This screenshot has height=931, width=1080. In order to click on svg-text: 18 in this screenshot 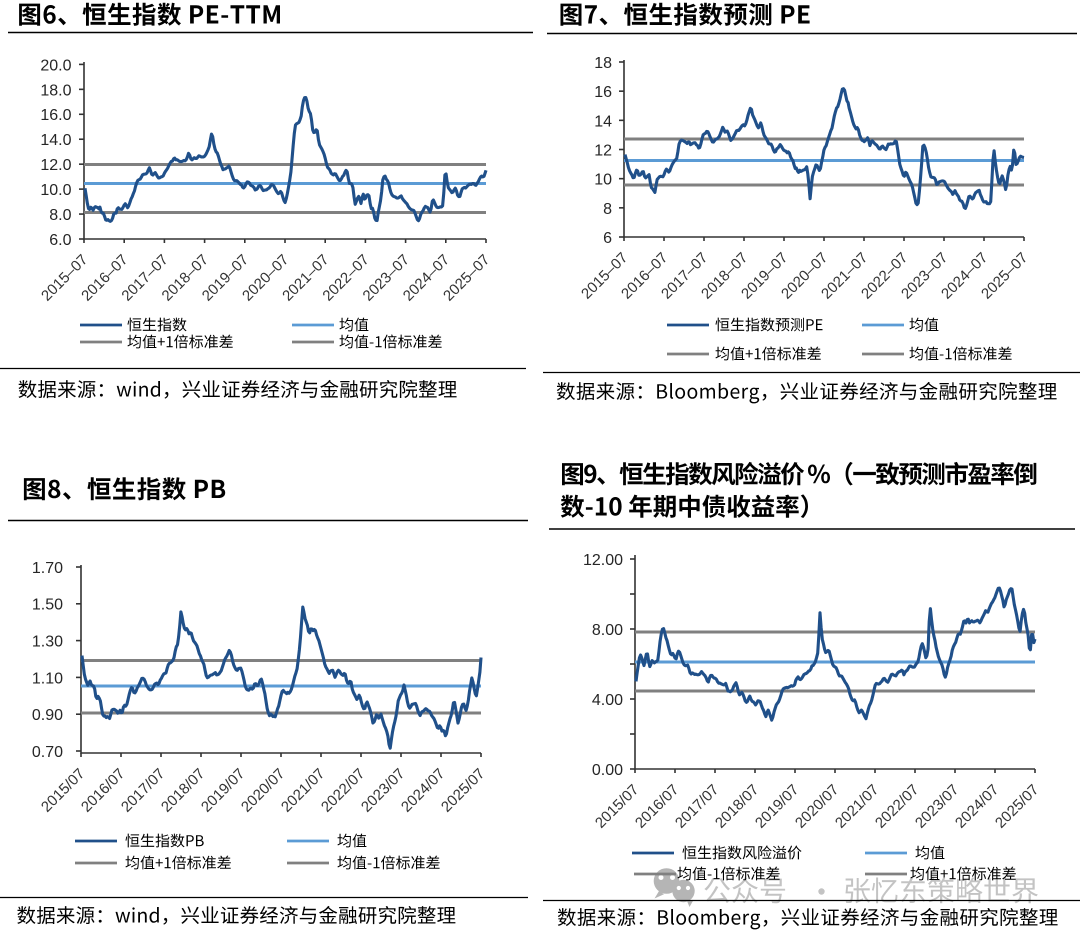, I will do `click(603, 63)`.